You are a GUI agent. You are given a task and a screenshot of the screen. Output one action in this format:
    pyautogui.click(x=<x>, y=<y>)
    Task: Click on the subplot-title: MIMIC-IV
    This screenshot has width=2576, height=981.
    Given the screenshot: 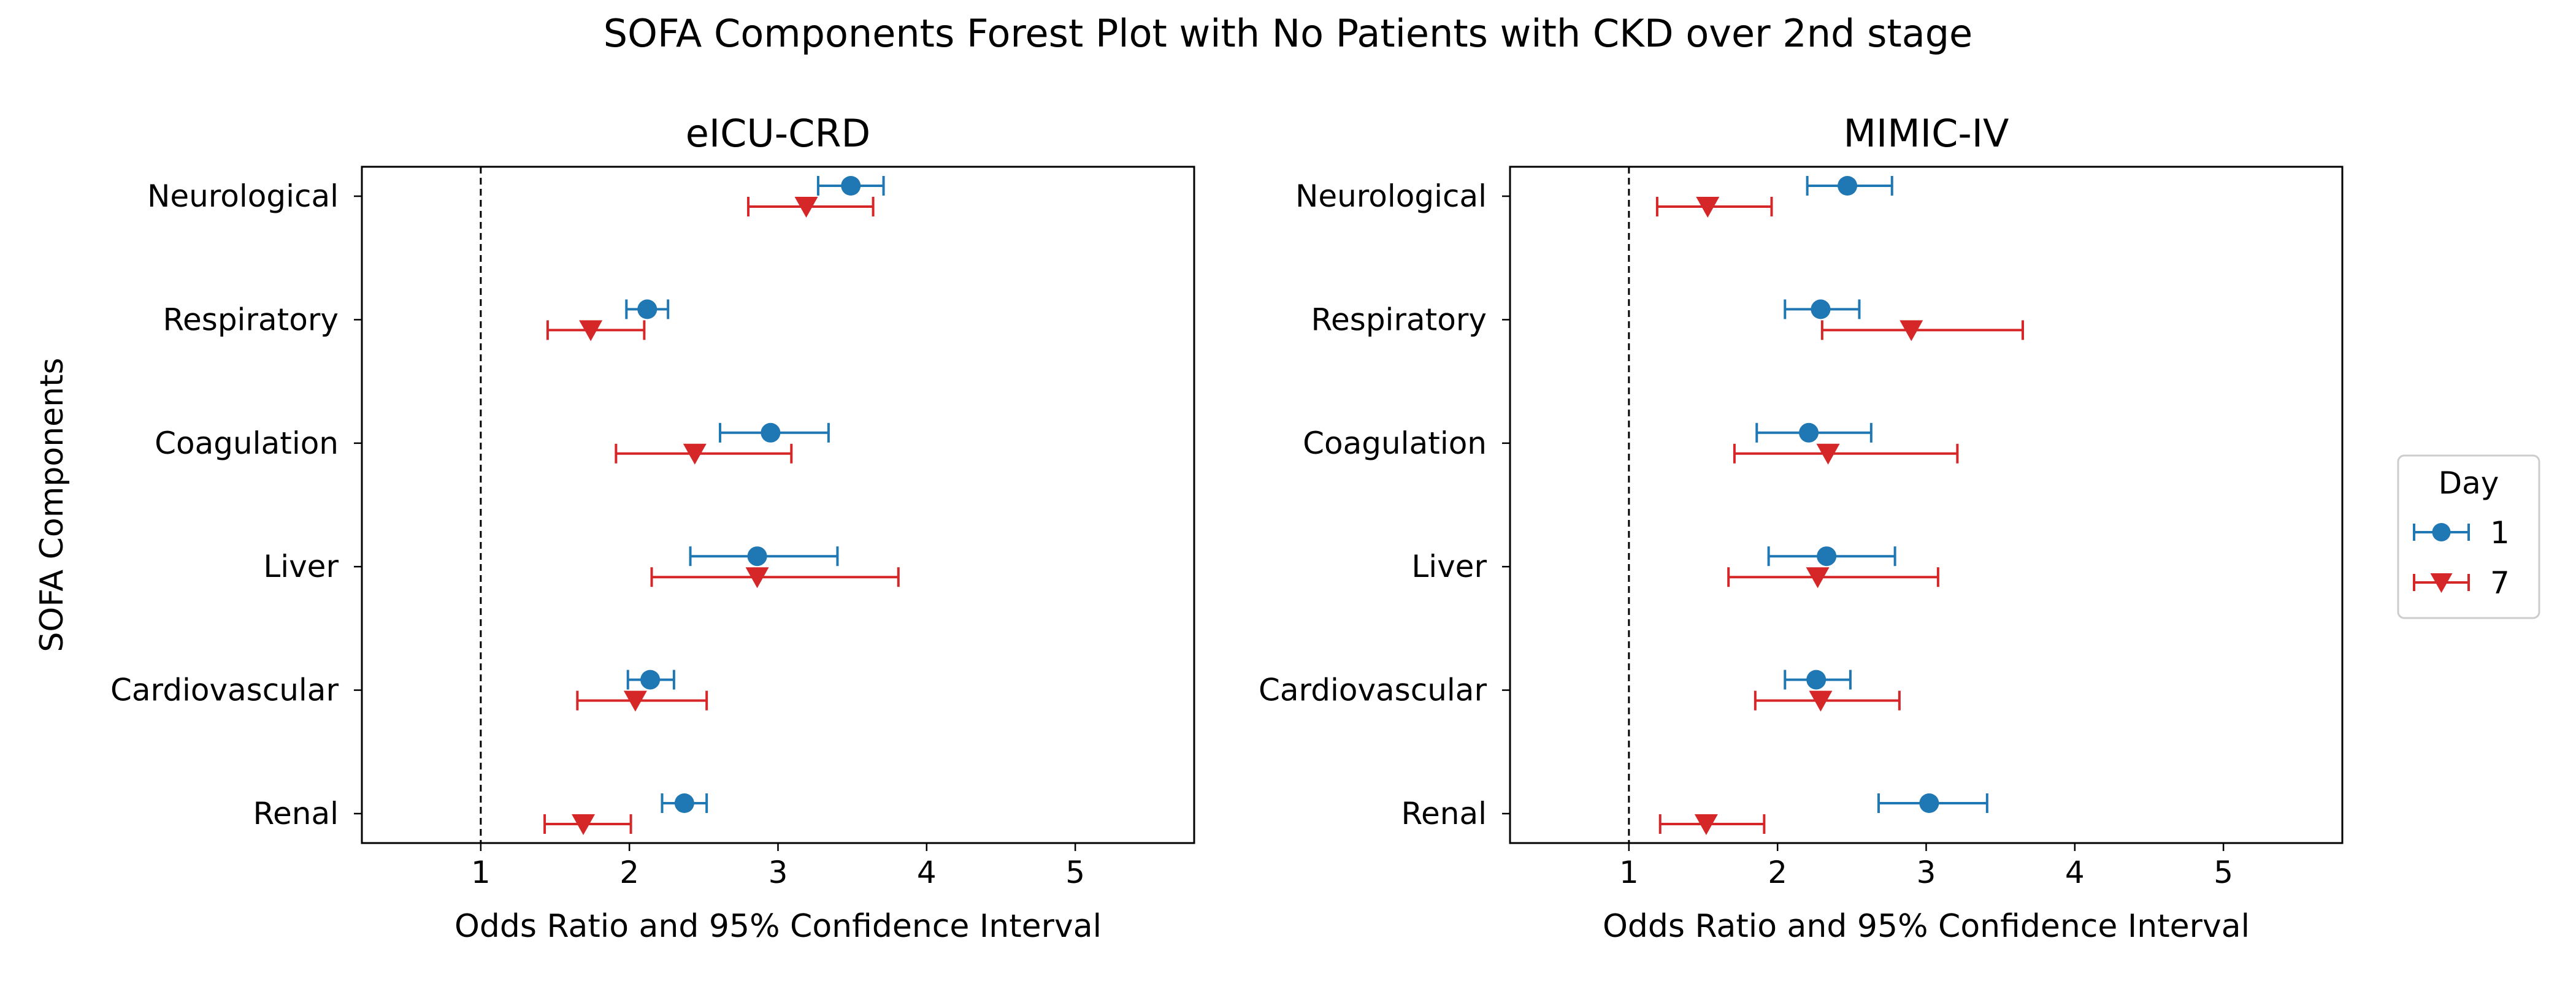 What is the action you would take?
    pyautogui.click(x=1926, y=133)
    